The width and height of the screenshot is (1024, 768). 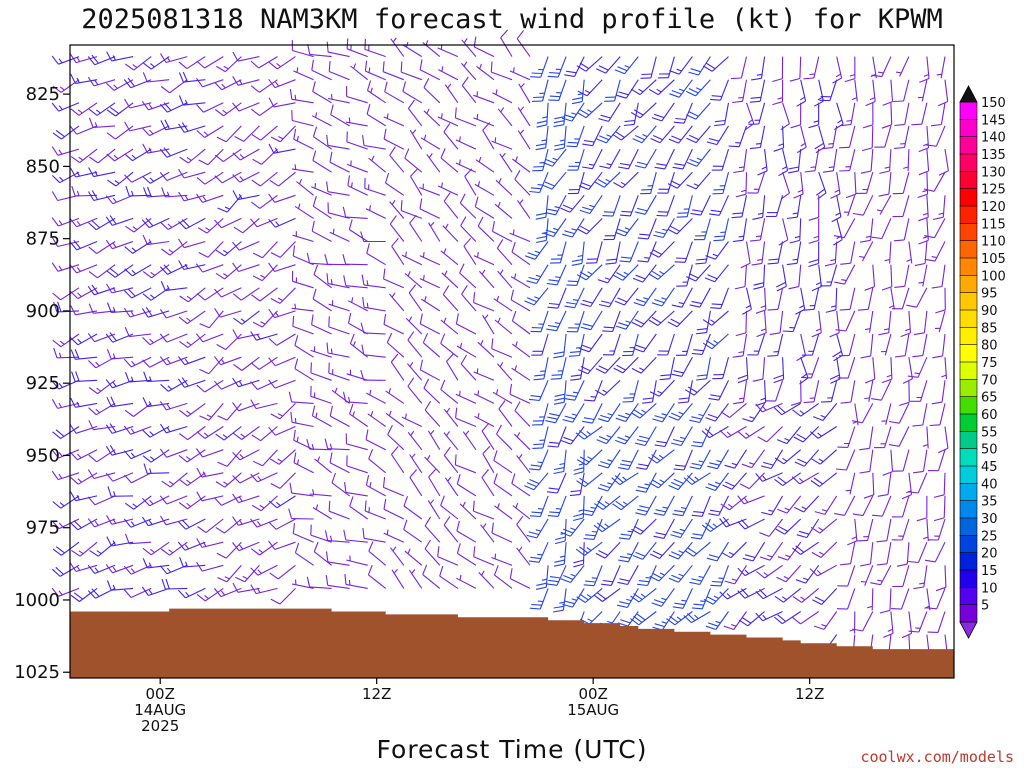 I want to click on colorbar-label: 135, so click(x=993, y=155).